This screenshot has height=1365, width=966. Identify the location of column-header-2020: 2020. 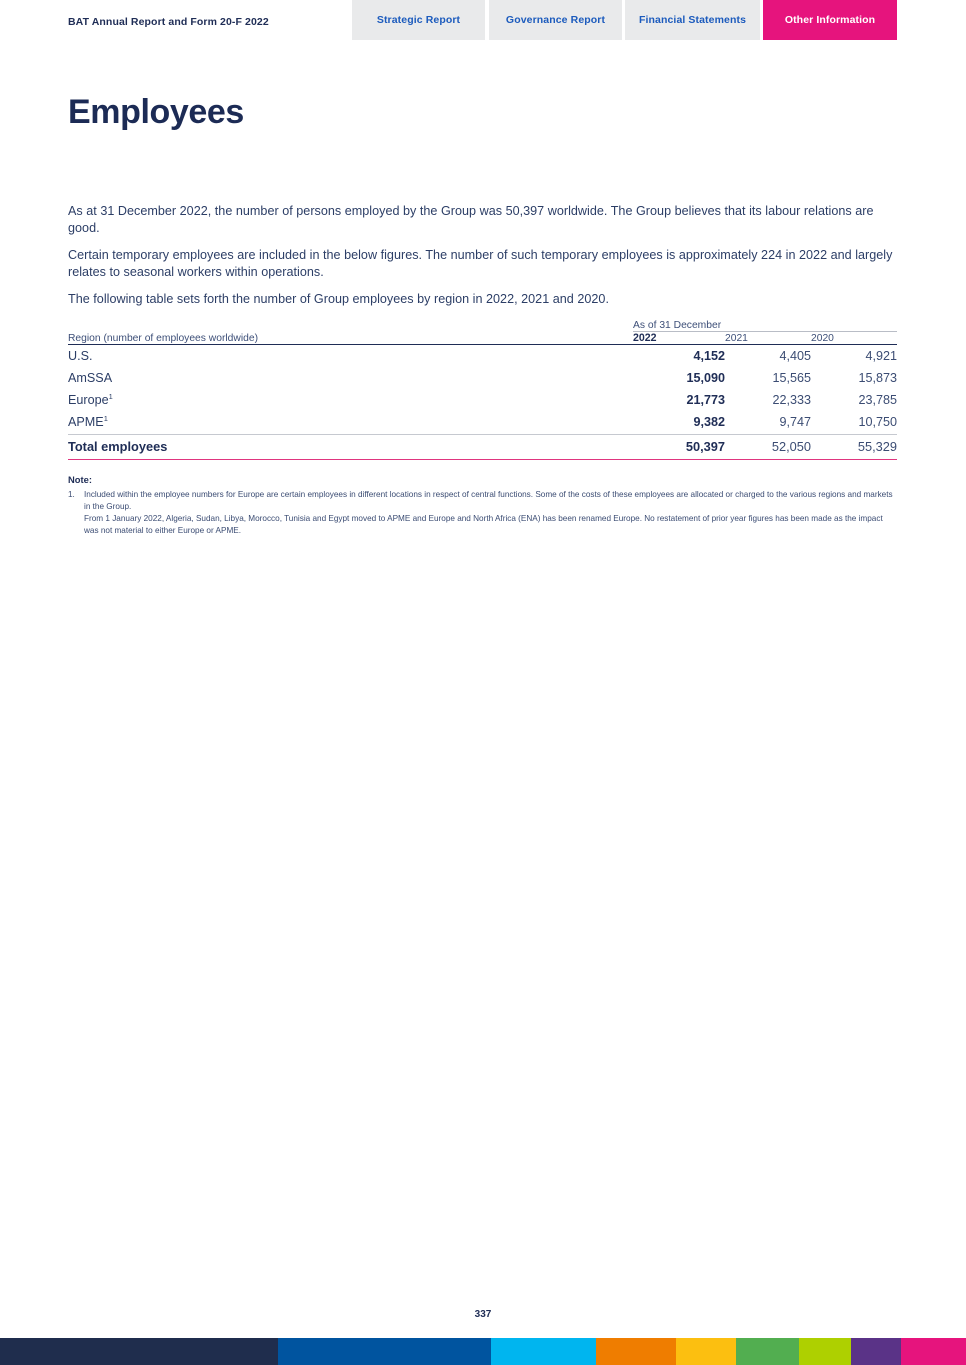
(854, 338).